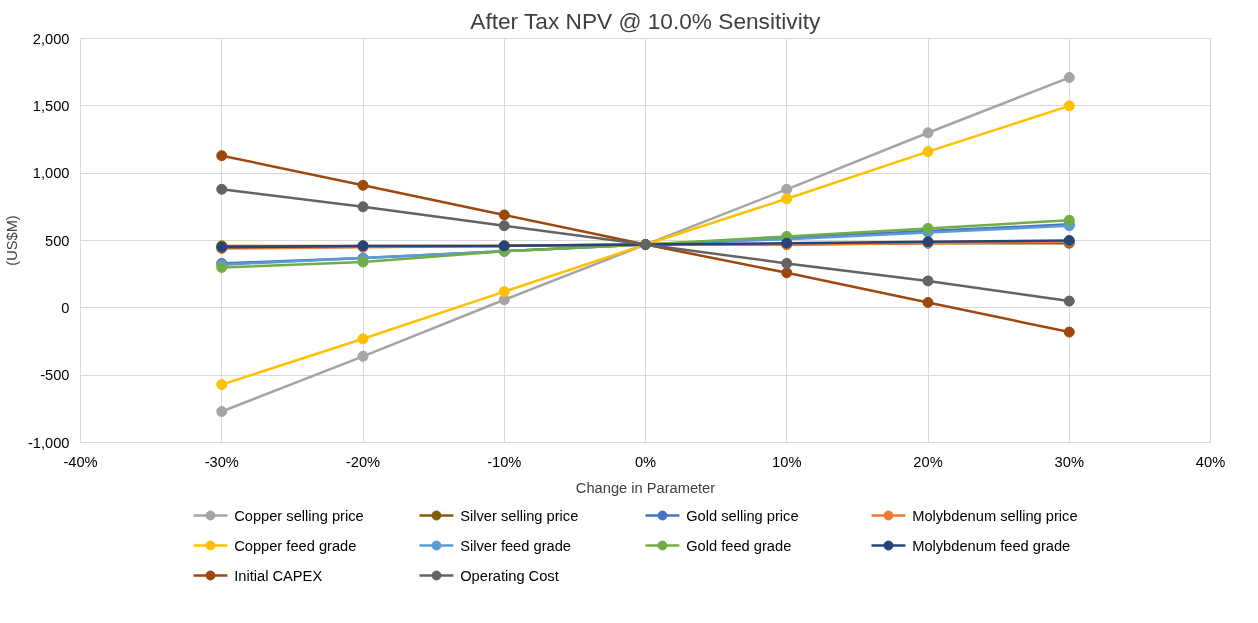 The image size is (1258, 623). Describe the element at coordinates (299, 515) in the screenshot. I see `legend-label: Copper selling price` at that location.